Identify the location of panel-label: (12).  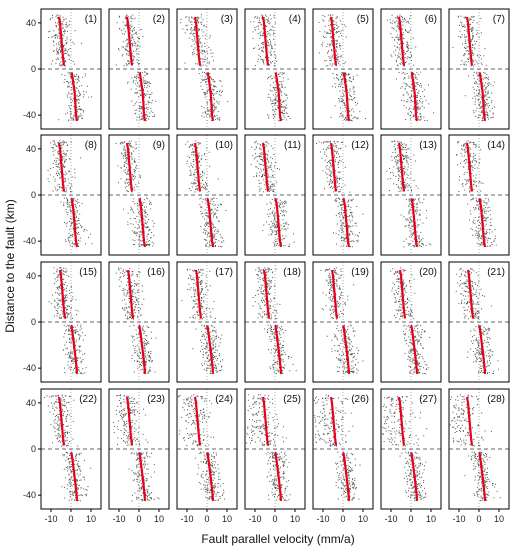
(360, 145).